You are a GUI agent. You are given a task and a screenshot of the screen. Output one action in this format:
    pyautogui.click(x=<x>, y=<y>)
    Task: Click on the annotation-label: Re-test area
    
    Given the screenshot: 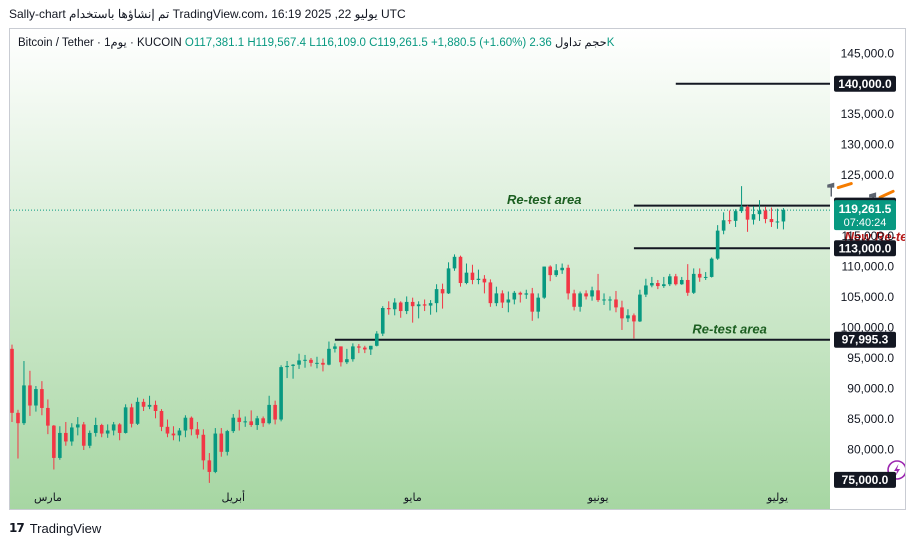 What is the action you would take?
    pyautogui.click(x=544, y=199)
    